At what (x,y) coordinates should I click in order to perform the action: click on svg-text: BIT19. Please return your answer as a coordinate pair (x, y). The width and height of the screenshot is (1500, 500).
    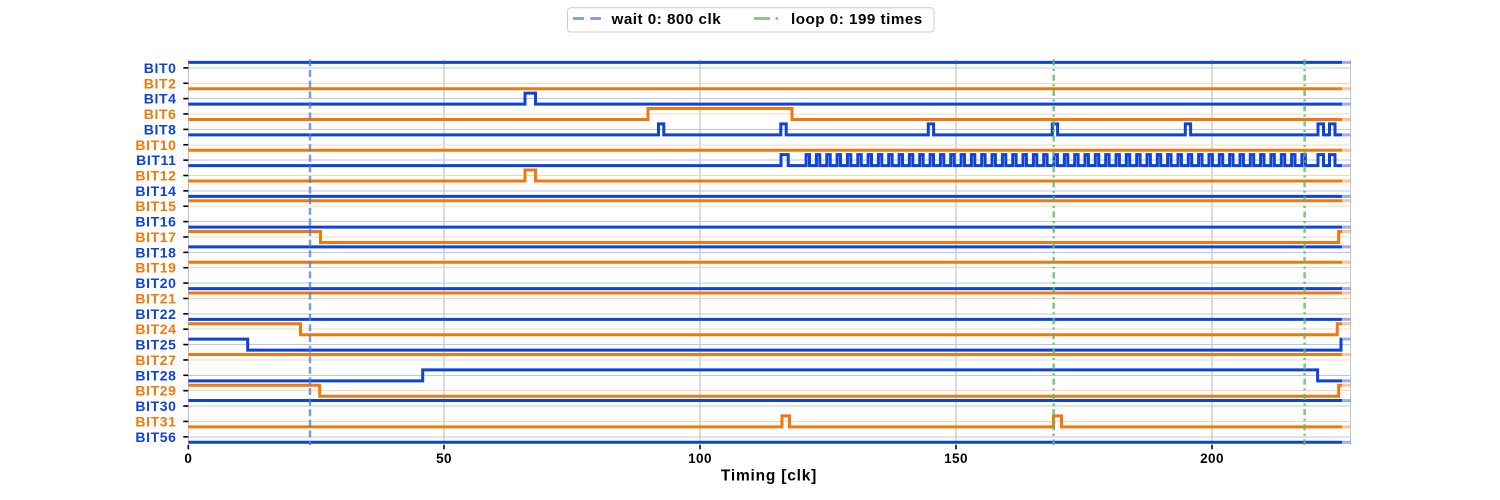
    Looking at the image, I should click on (155, 268).